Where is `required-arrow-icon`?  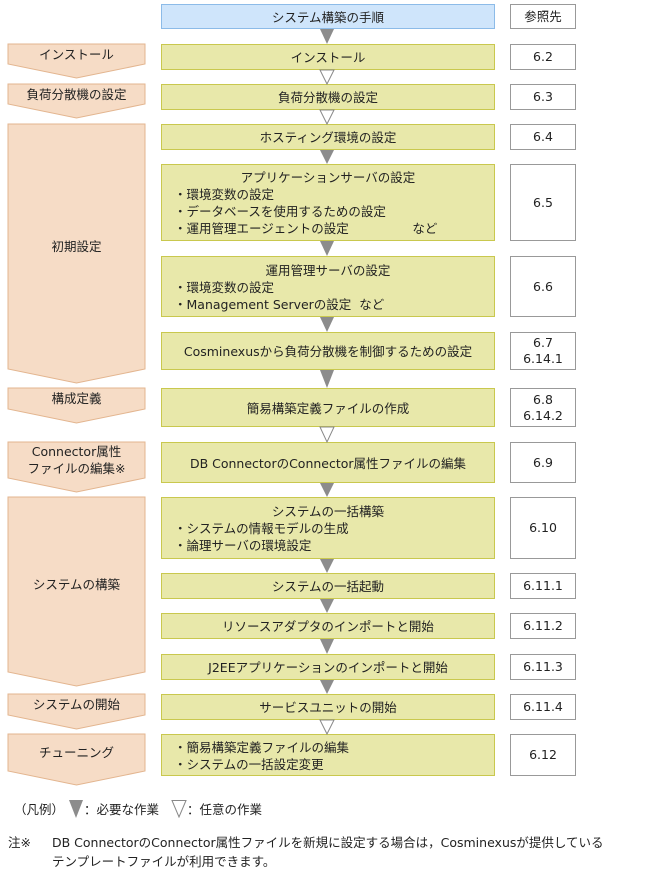 required-arrow-icon is located at coordinates (76, 809).